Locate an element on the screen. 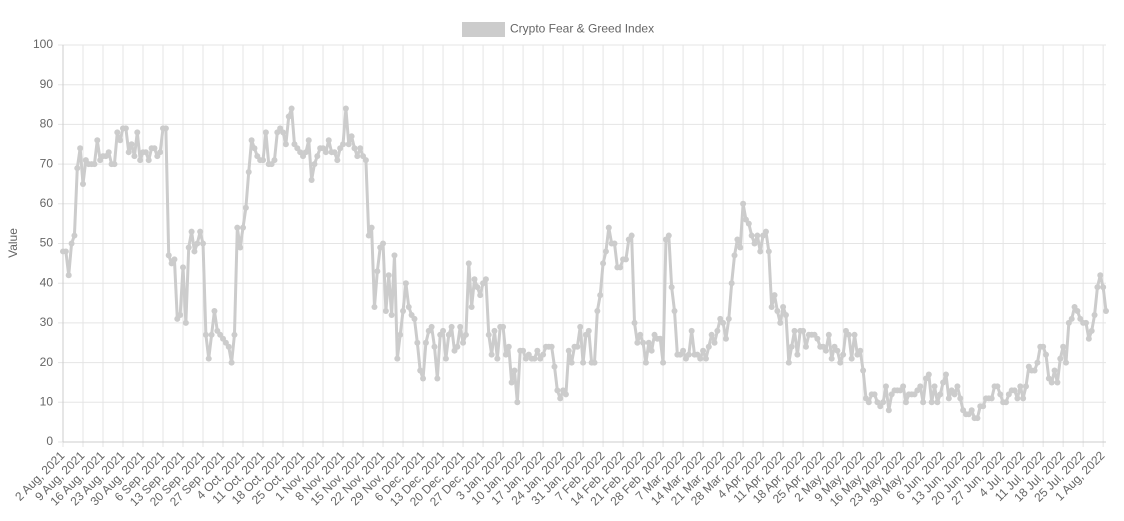 This screenshot has width=1124, height=521. legend-label: Crypto Fear & Greed Index is located at coordinates (582, 29).